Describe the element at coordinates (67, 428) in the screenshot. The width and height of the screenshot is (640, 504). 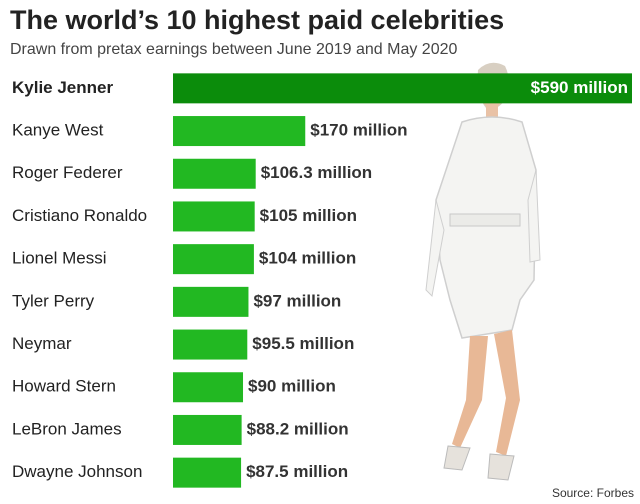
I see `category-label: LeBron James` at that location.